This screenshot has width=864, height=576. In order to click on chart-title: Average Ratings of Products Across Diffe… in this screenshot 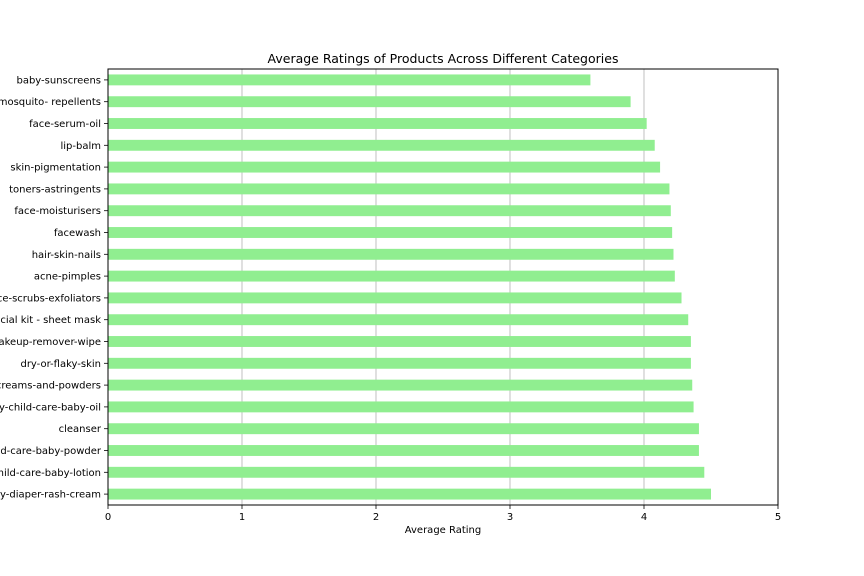, I will do `click(443, 58)`.